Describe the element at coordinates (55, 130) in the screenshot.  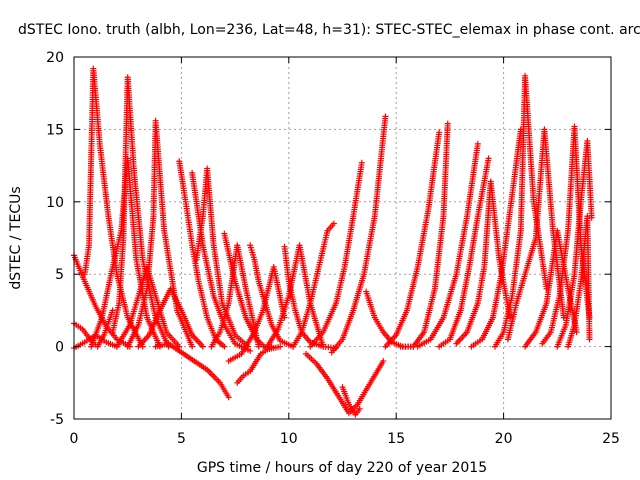
I see `y-tick-label: 15` at that location.